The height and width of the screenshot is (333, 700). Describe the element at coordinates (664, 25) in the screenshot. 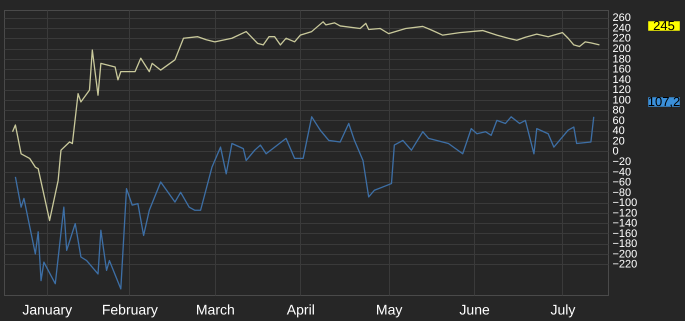

I see `text: 245` at that location.